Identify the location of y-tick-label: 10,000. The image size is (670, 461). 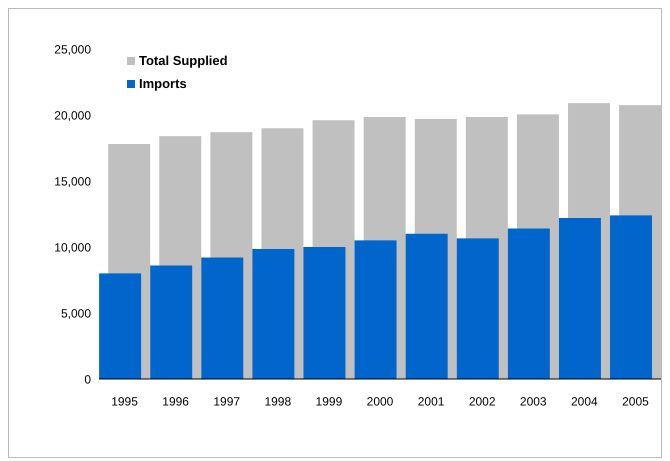
(73, 247).